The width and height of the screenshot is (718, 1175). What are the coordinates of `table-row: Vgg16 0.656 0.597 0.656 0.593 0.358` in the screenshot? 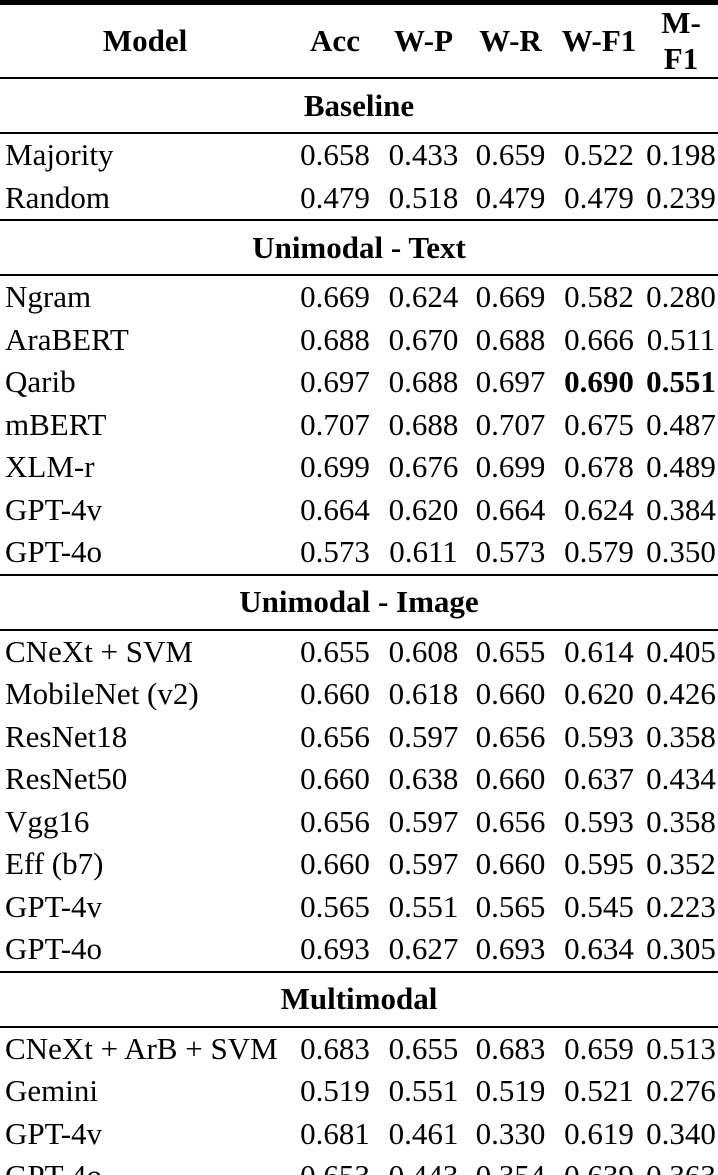 It's located at (359, 822).